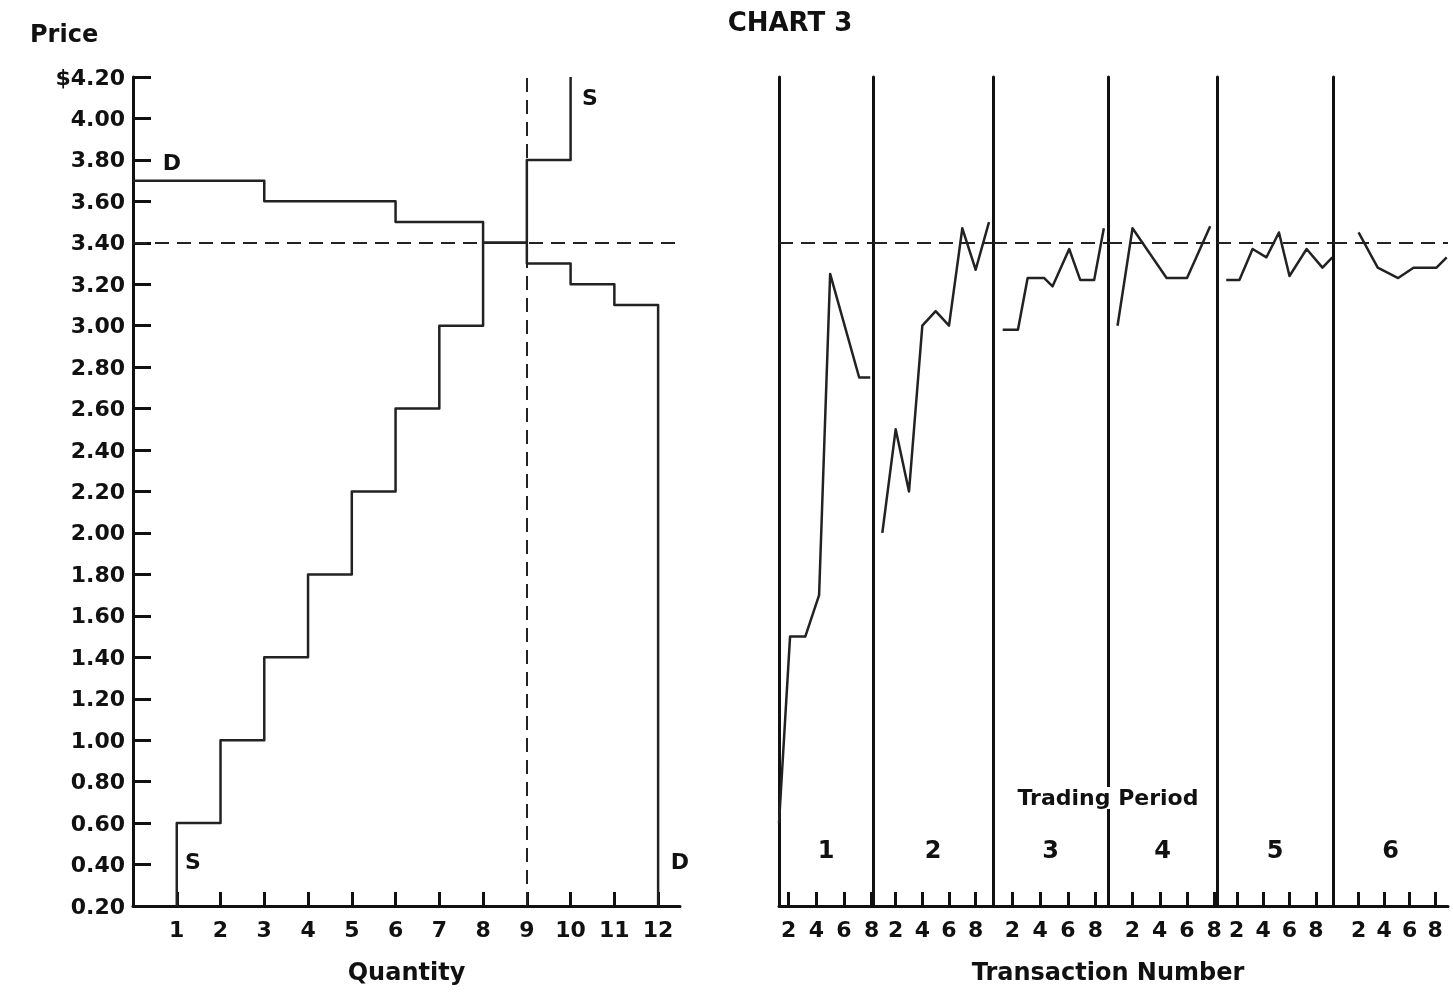 Image resolution: width=1453 pixels, height=994 pixels. Describe the element at coordinates (97, 409) in the screenshot. I see `y-tick-label: 2.60` at that location.